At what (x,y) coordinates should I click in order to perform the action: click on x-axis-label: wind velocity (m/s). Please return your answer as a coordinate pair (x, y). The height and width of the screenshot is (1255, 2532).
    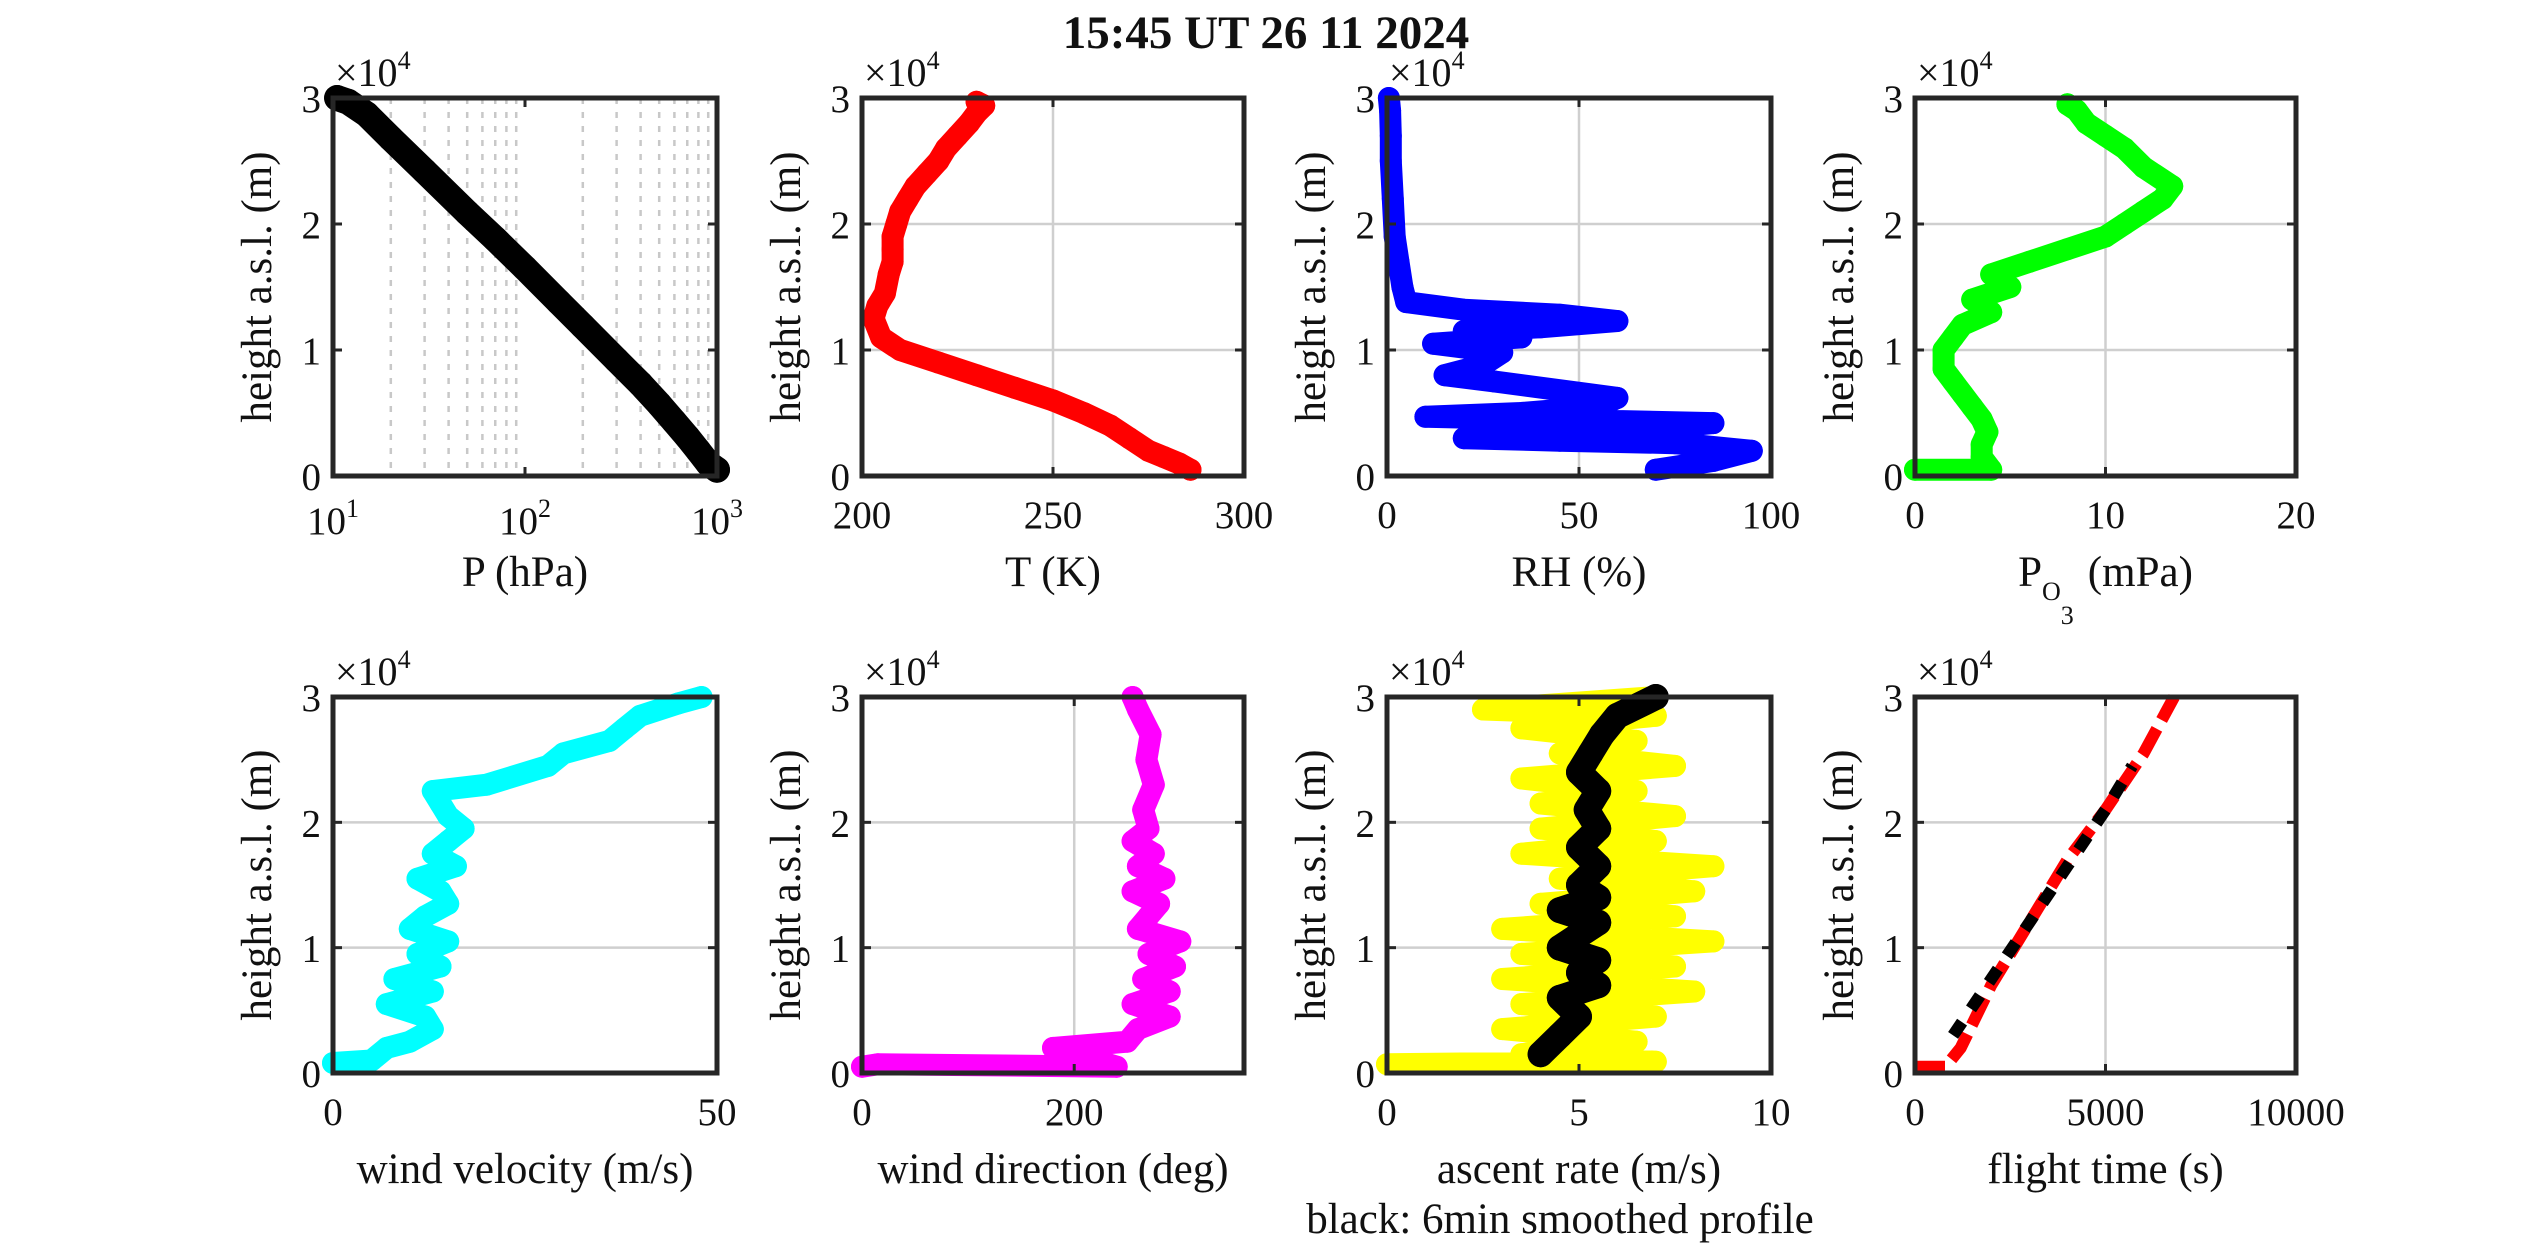
    Looking at the image, I should click on (525, 1169).